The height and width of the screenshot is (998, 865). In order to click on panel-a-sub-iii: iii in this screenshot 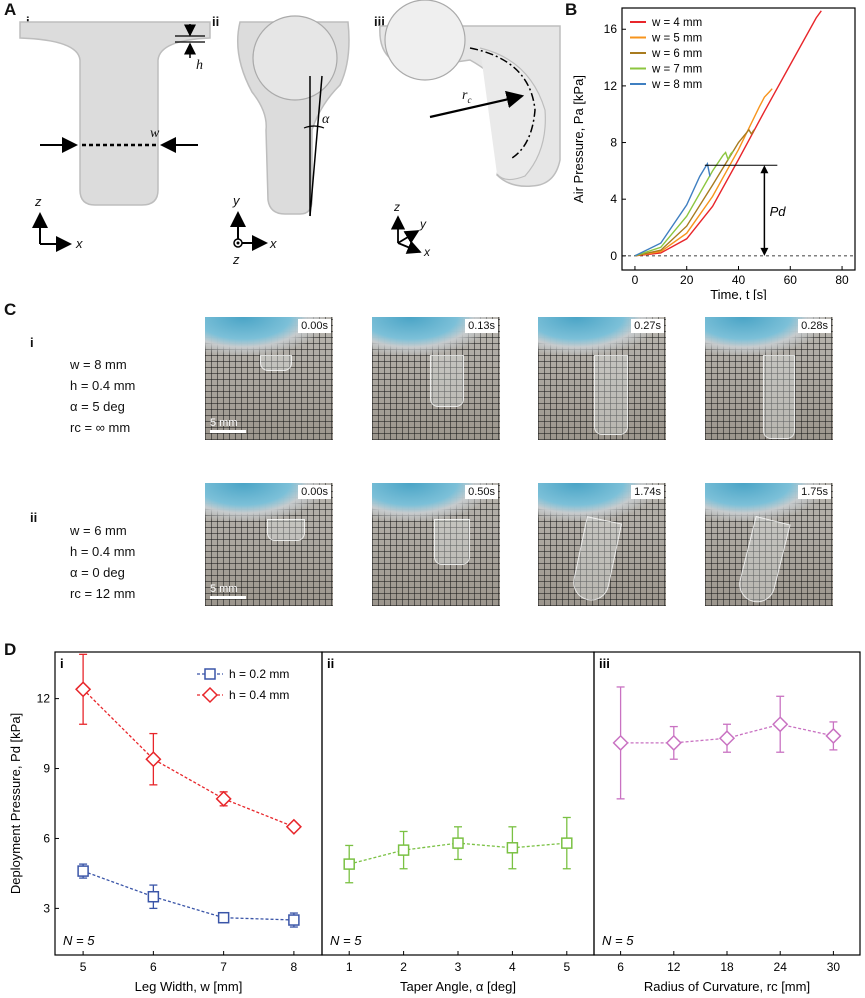, I will do `click(379, 21)`.